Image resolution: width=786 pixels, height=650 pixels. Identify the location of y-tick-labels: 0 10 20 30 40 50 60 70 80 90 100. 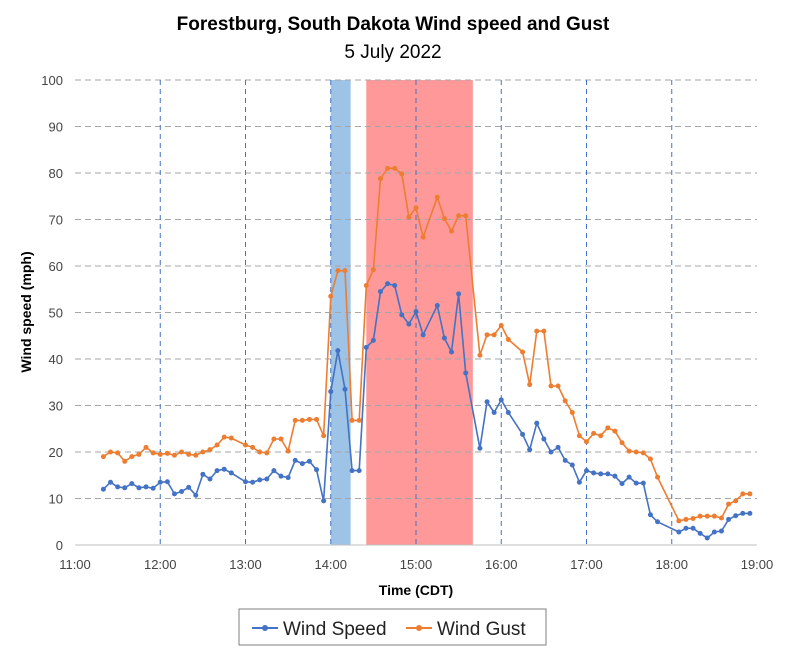
(52, 313).